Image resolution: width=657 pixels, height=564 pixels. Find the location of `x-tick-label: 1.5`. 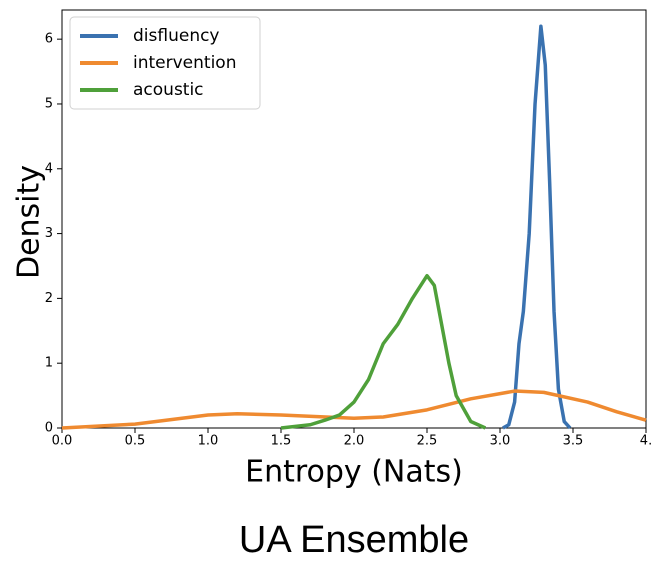

x-tick-label: 1.5 is located at coordinates (281, 441).